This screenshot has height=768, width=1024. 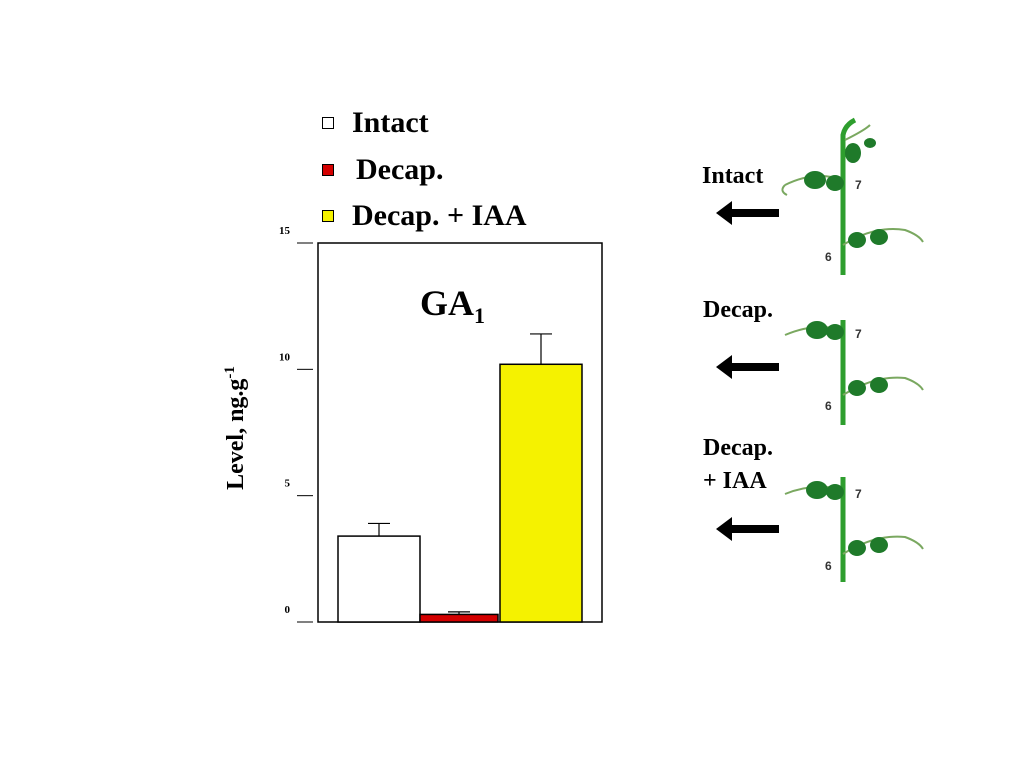 What do you see at coordinates (439, 215) in the screenshot?
I see `legend-label: Decap. + IAA` at bounding box center [439, 215].